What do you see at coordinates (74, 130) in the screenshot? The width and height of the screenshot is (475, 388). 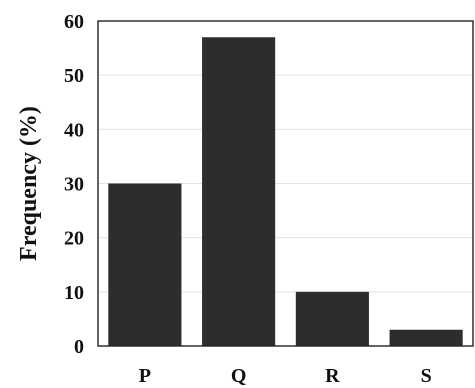 I see `y-tick-label-40: 40` at bounding box center [74, 130].